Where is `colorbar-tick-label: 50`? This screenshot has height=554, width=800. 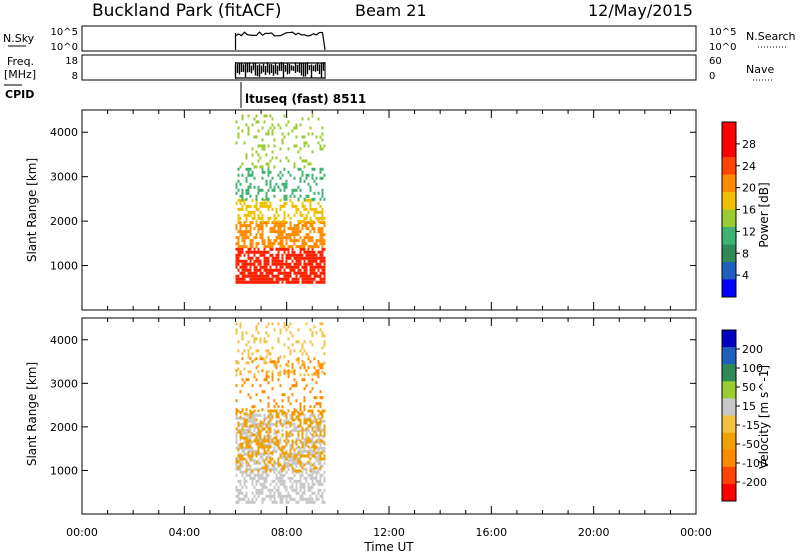 colorbar-tick-label: 50 is located at coordinates (749, 387).